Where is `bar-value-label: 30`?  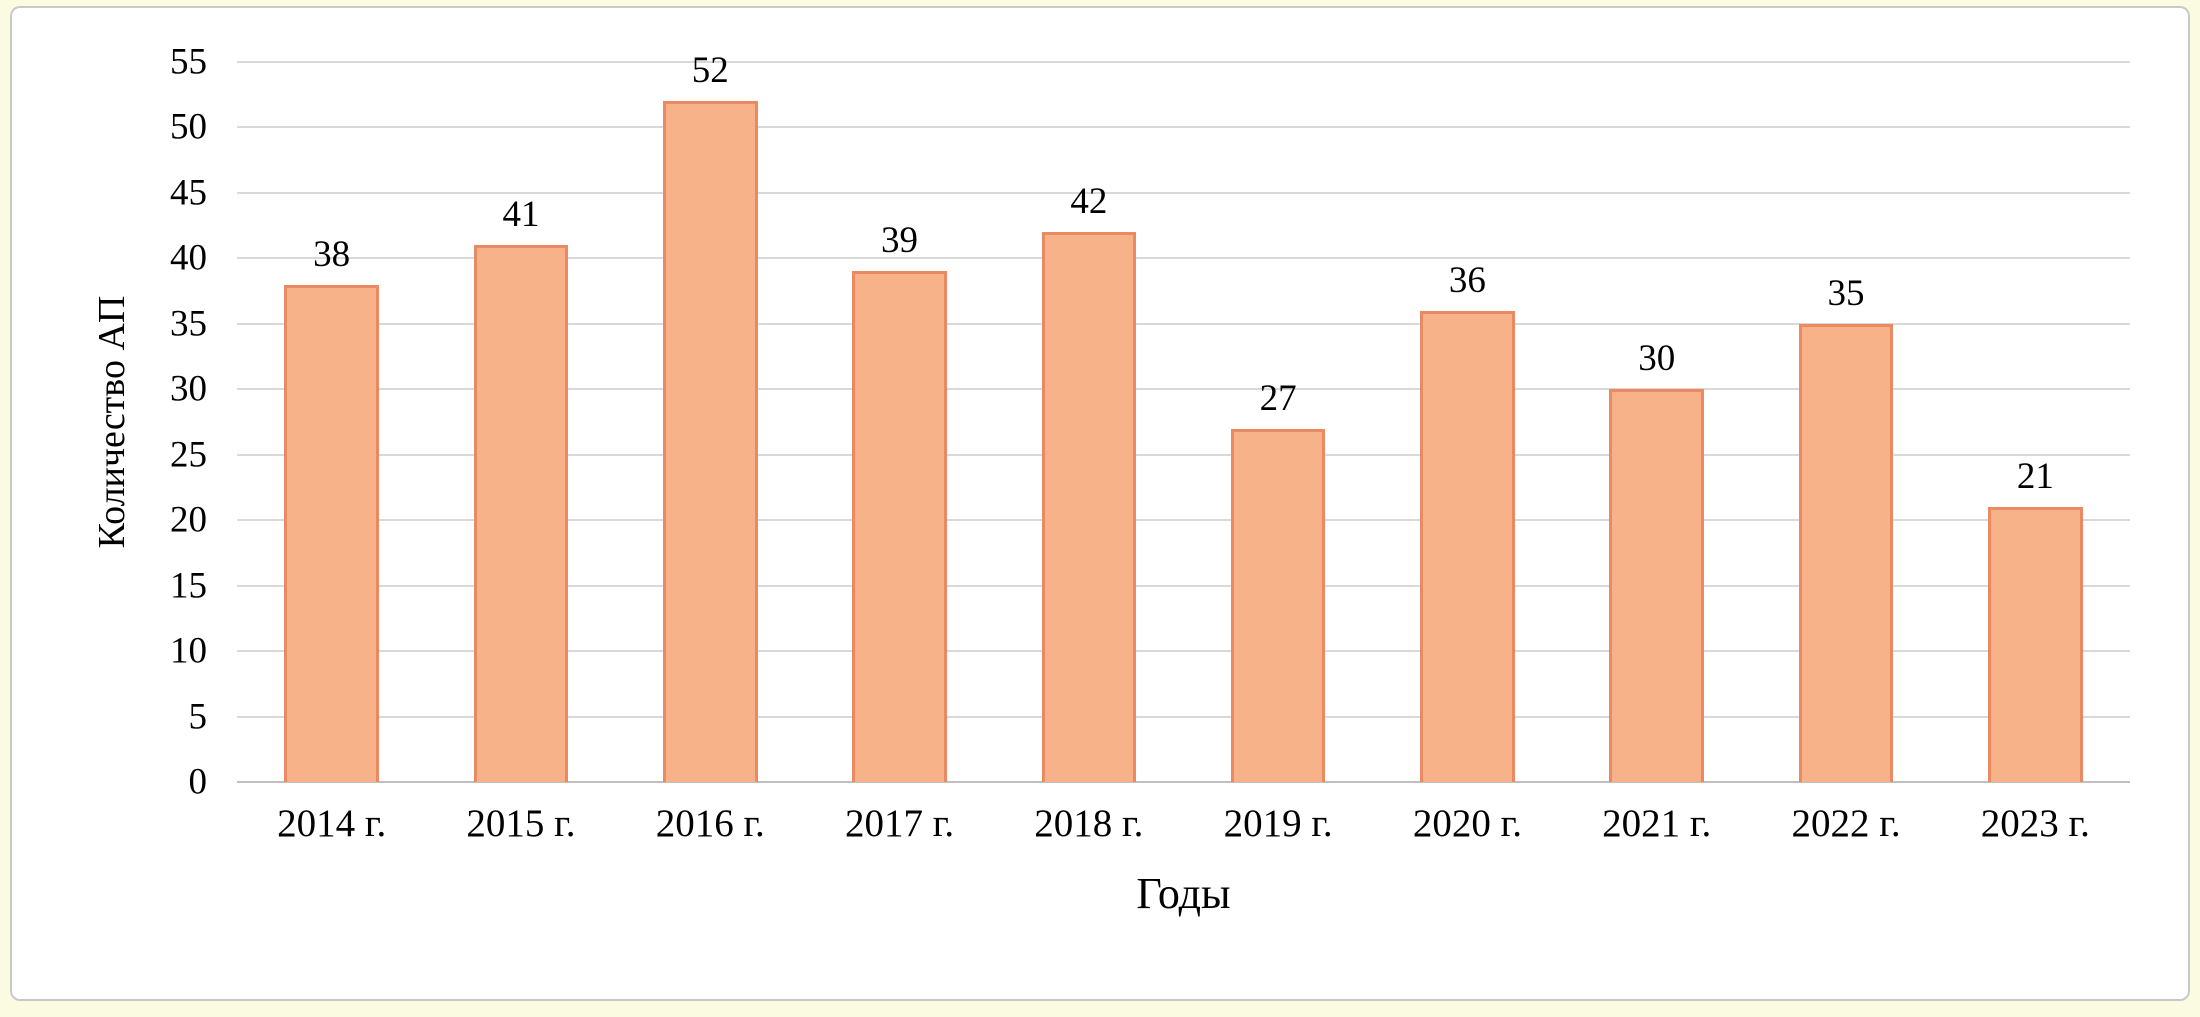
bar-value-label: 30 is located at coordinates (1657, 359).